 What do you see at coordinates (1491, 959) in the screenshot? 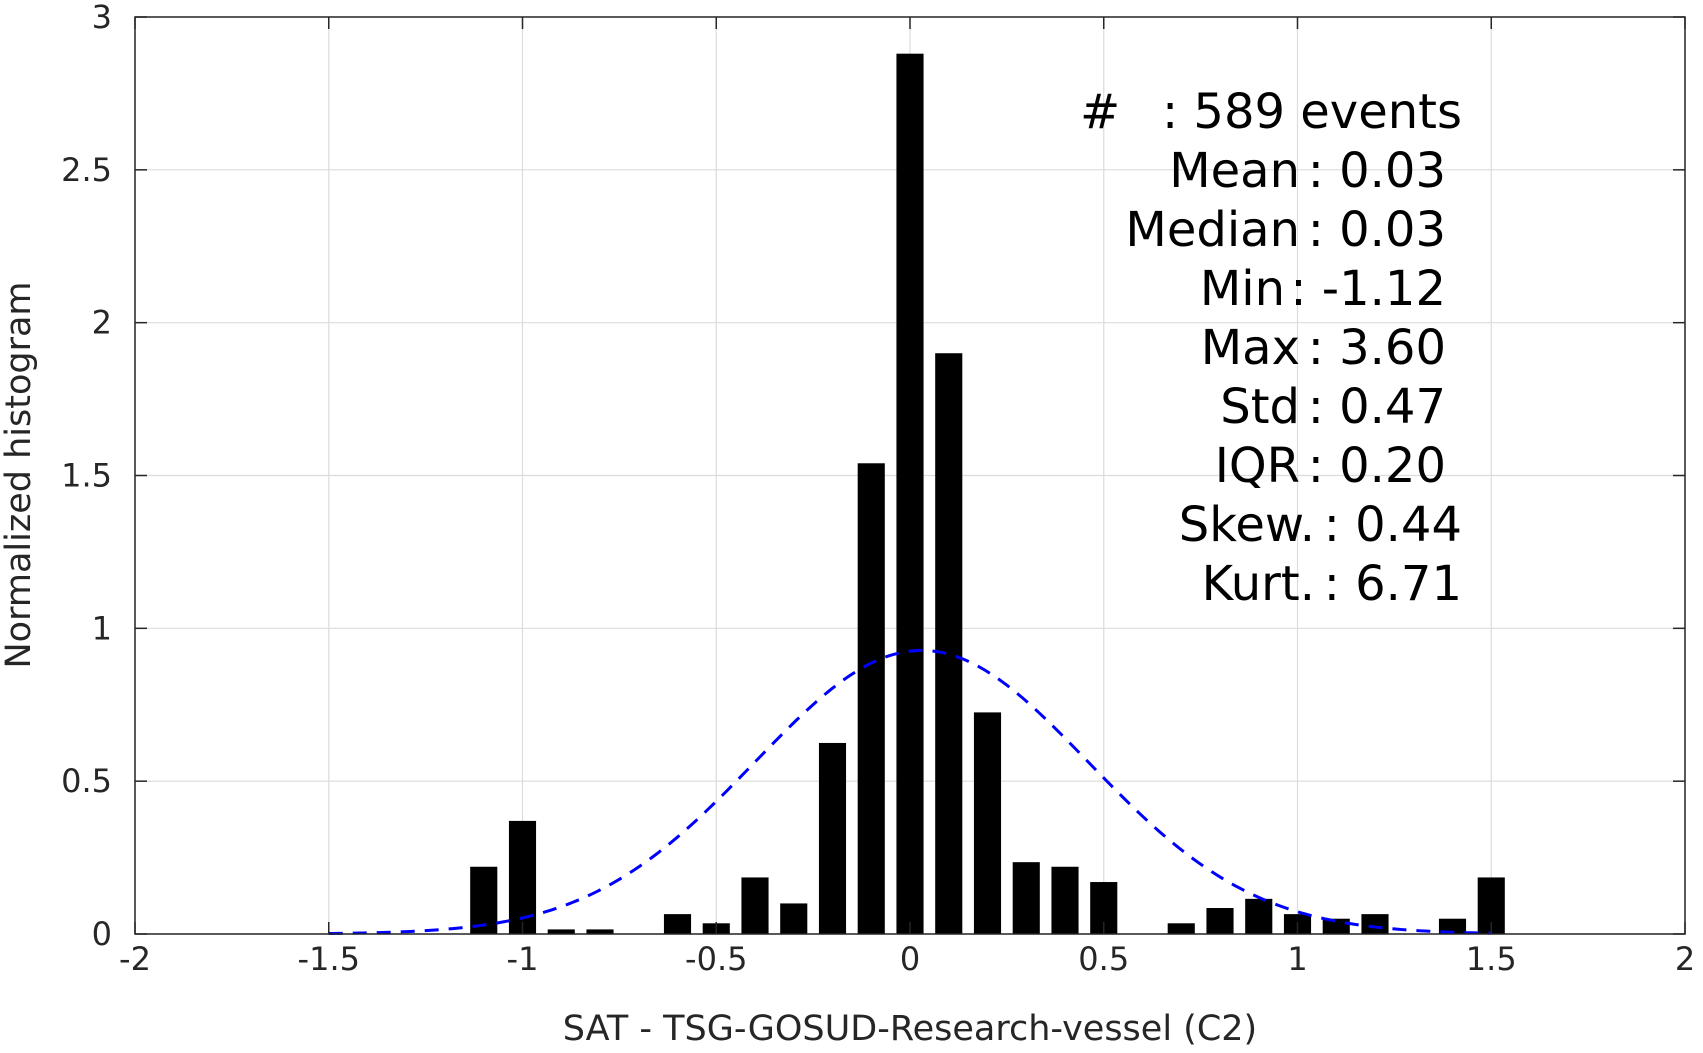
I see `x-tick-label: 1.5` at bounding box center [1491, 959].